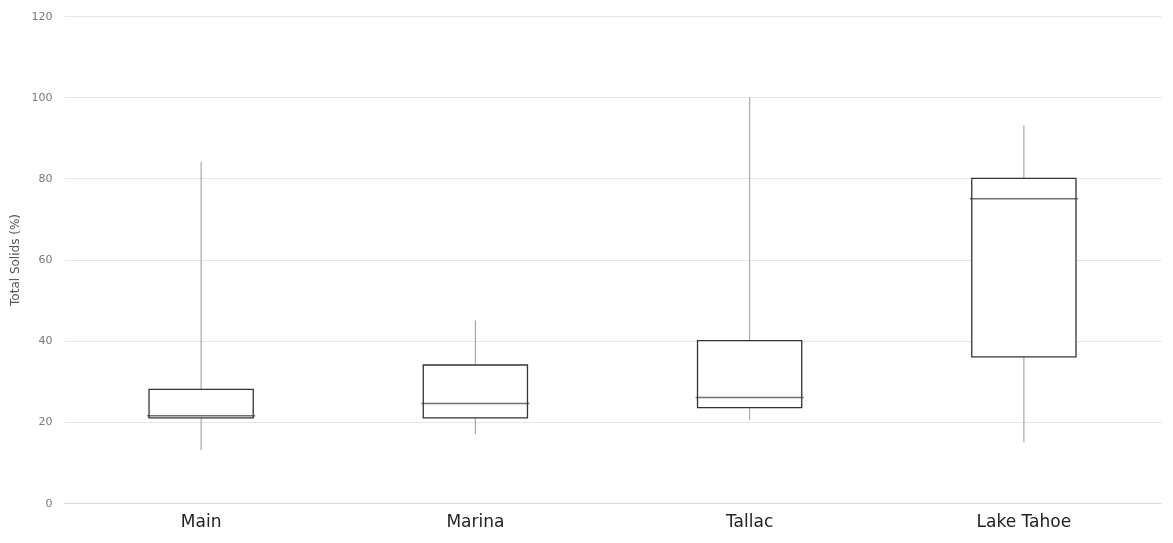 This screenshot has height=543, width=1173. I want to click on x-tick-label: Marina, so click(475, 520).